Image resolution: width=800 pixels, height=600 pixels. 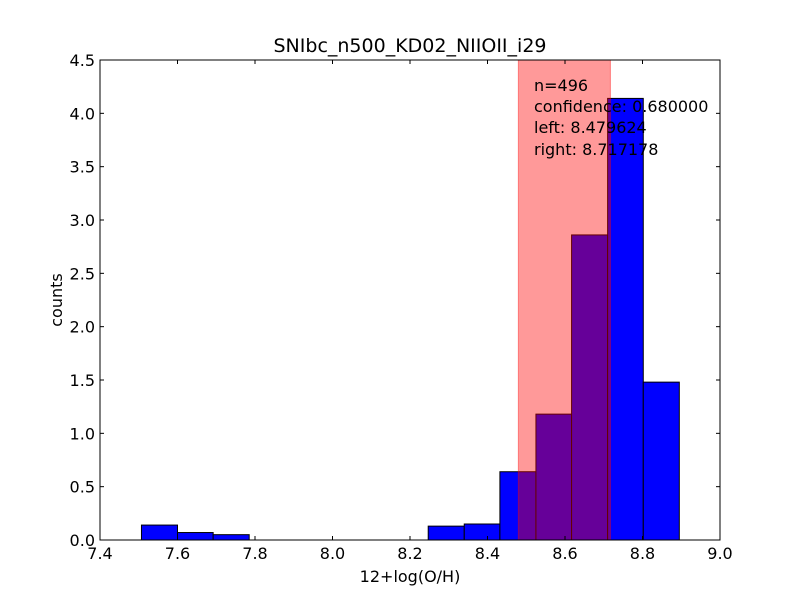 What do you see at coordinates (409, 553) in the screenshot?
I see `x-tick-label: 8.2` at bounding box center [409, 553].